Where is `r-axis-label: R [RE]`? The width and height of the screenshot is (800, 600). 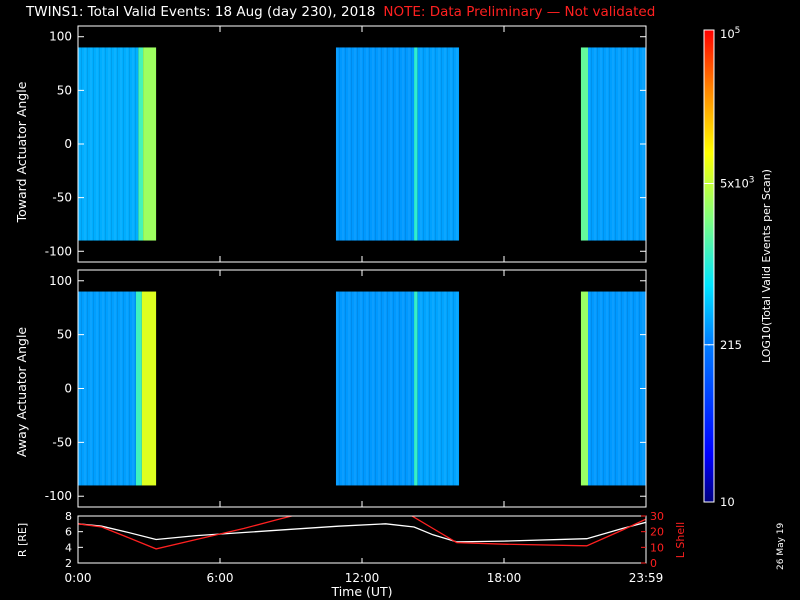 r-axis-label: R [RE] is located at coordinates (22, 540).